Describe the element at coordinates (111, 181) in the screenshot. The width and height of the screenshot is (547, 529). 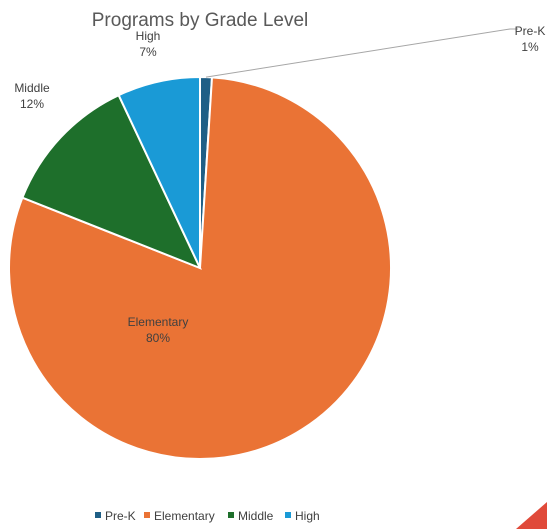
I see `pie-slice-middle` at that location.